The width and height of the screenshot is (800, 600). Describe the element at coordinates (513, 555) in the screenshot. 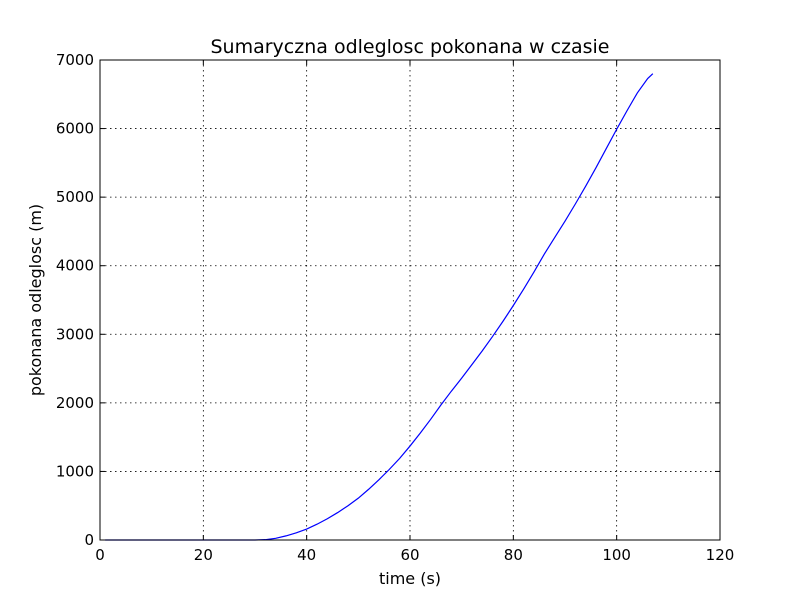

I see `x-tick-label: 80` at that location.